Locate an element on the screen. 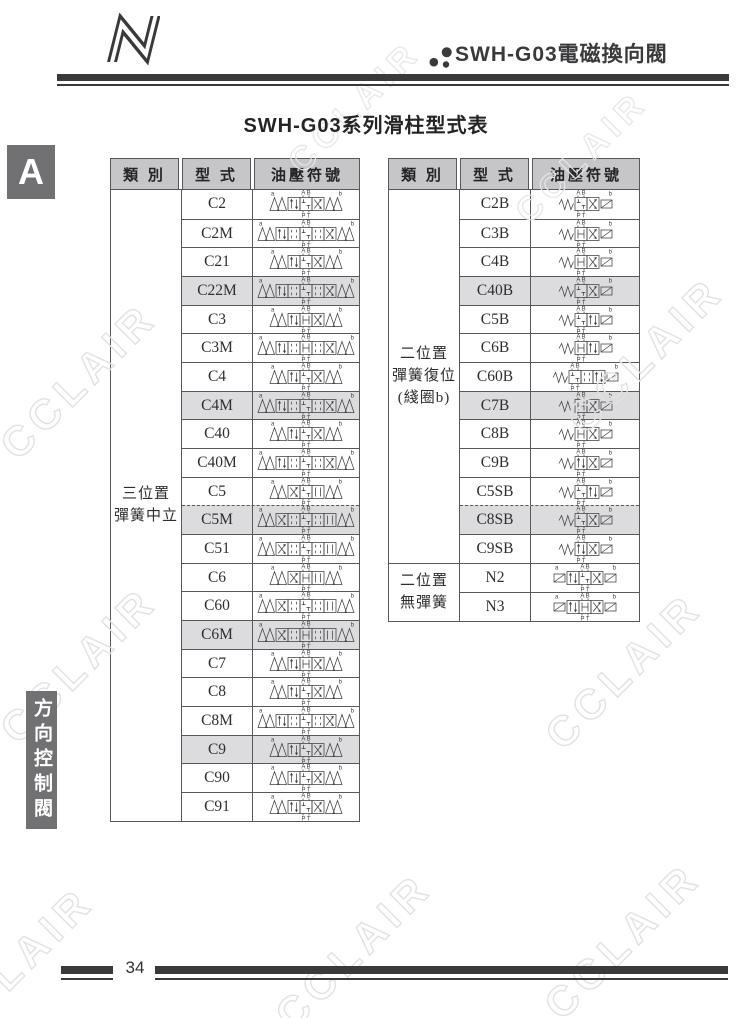  type-cell: C40B is located at coordinates (495, 291).